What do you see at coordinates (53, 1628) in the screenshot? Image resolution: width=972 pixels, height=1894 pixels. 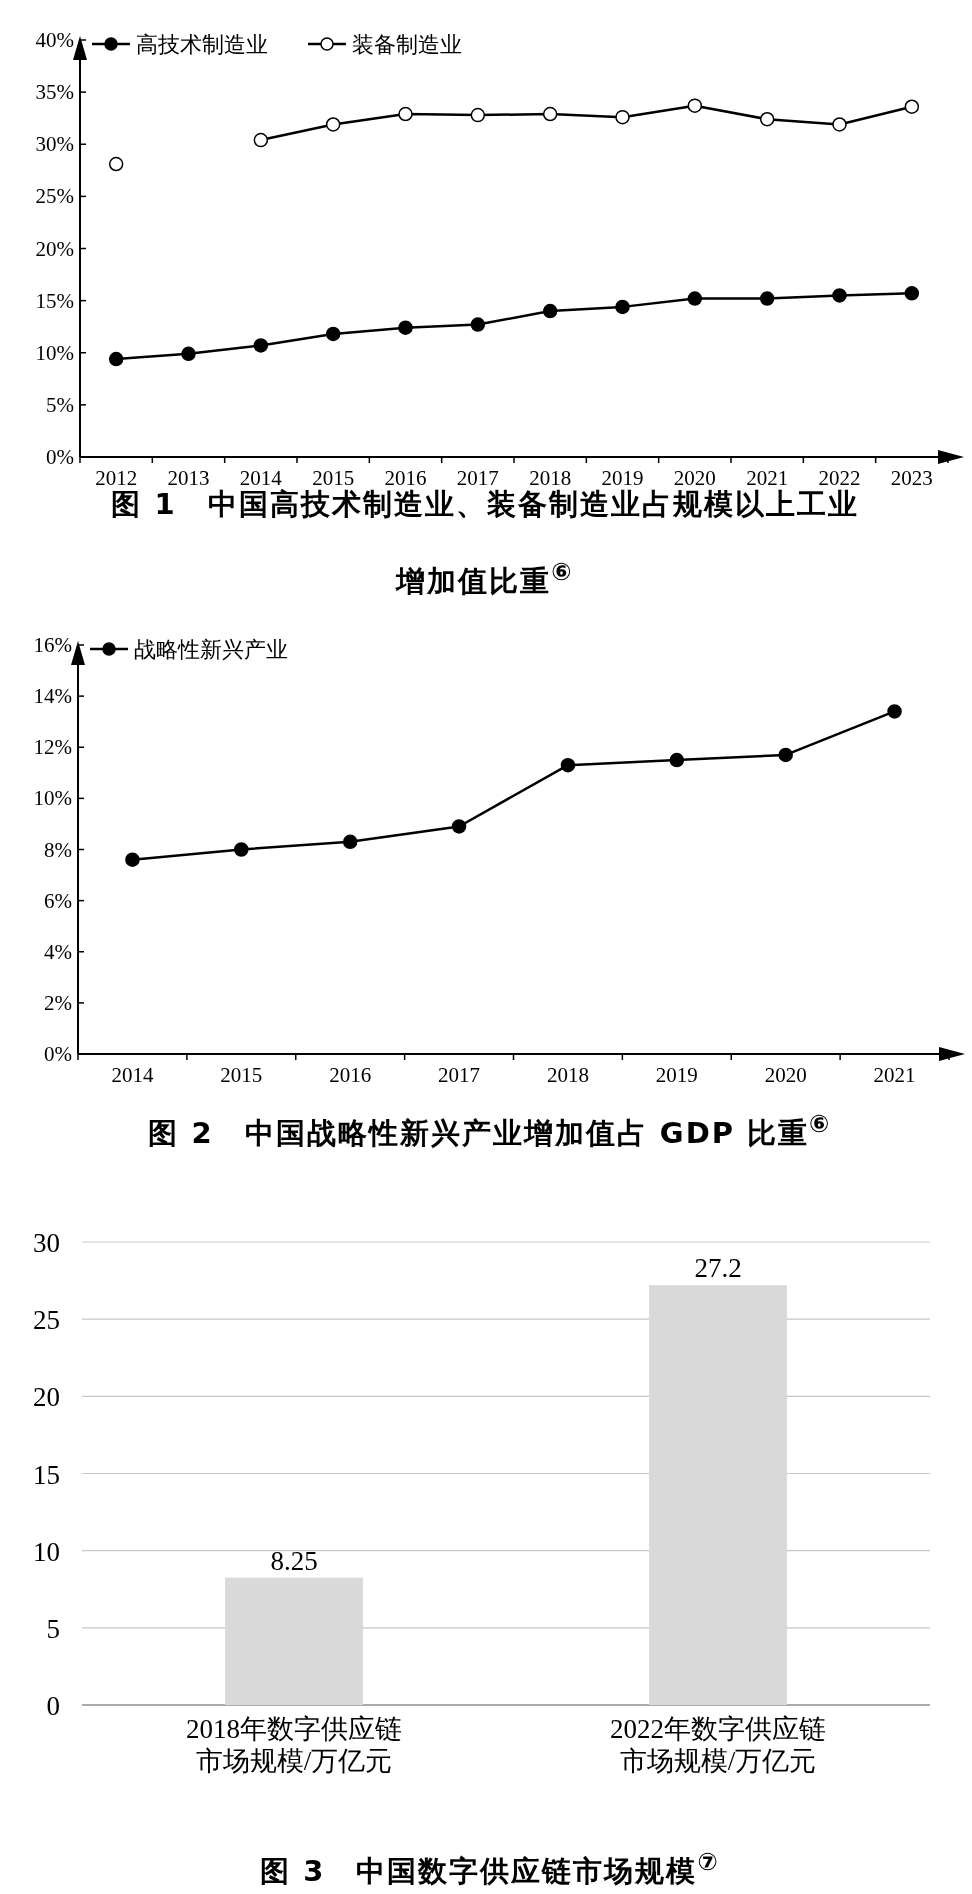 I see `y-tick-label: 5` at bounding box center [53, 1628].